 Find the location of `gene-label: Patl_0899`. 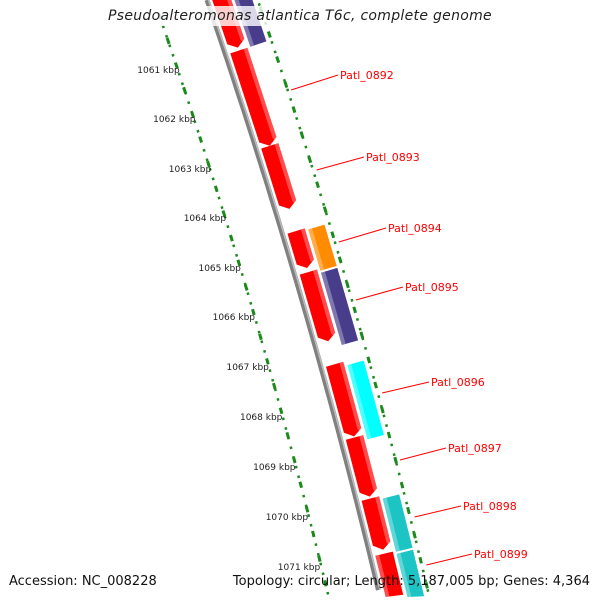

gene-label: Patl_0899 is located at coordinates (501, 554).